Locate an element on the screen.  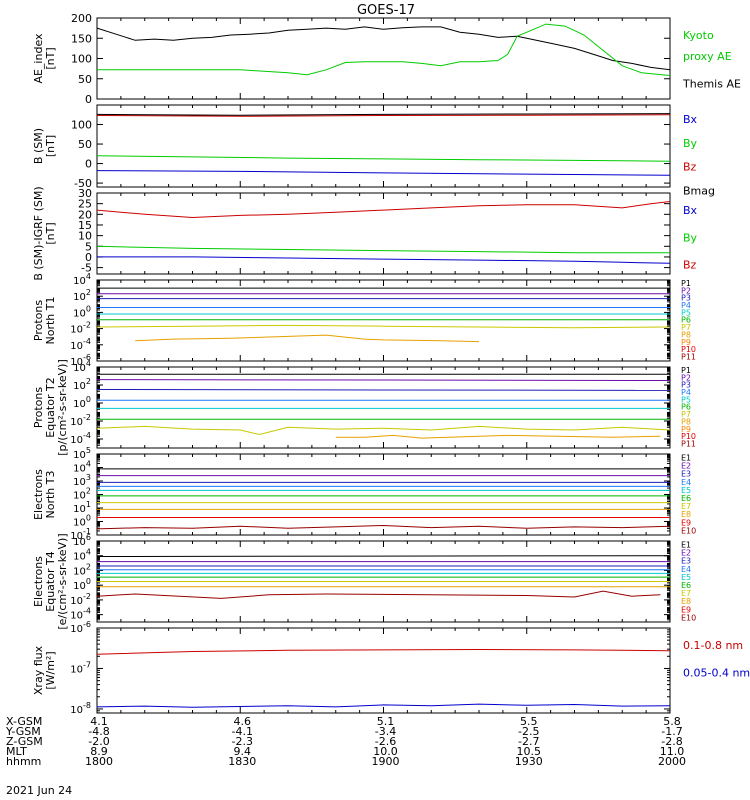
y-axis-label: North T1 is located at coordinates (50, 321).